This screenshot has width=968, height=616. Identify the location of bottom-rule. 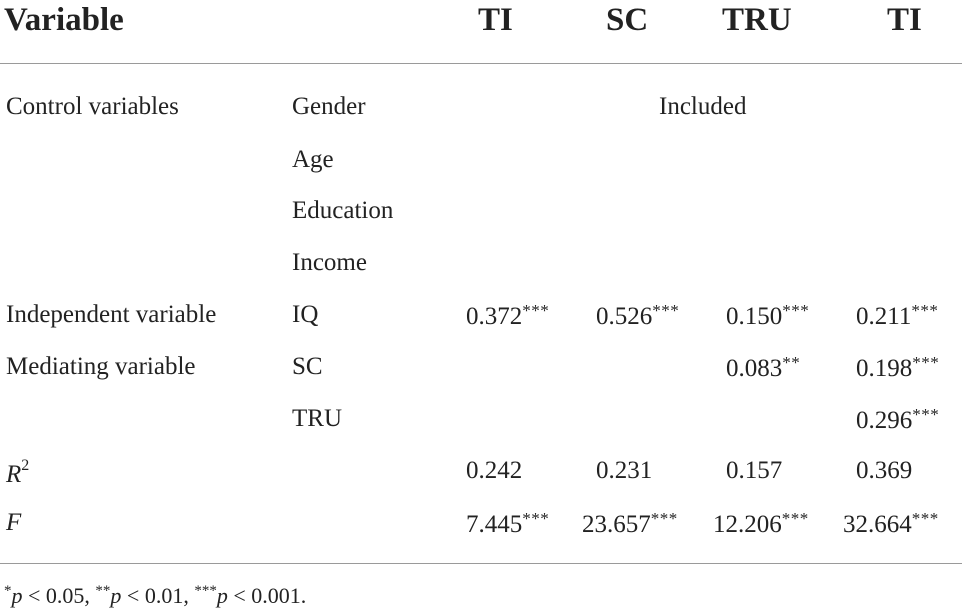
(481, 563).